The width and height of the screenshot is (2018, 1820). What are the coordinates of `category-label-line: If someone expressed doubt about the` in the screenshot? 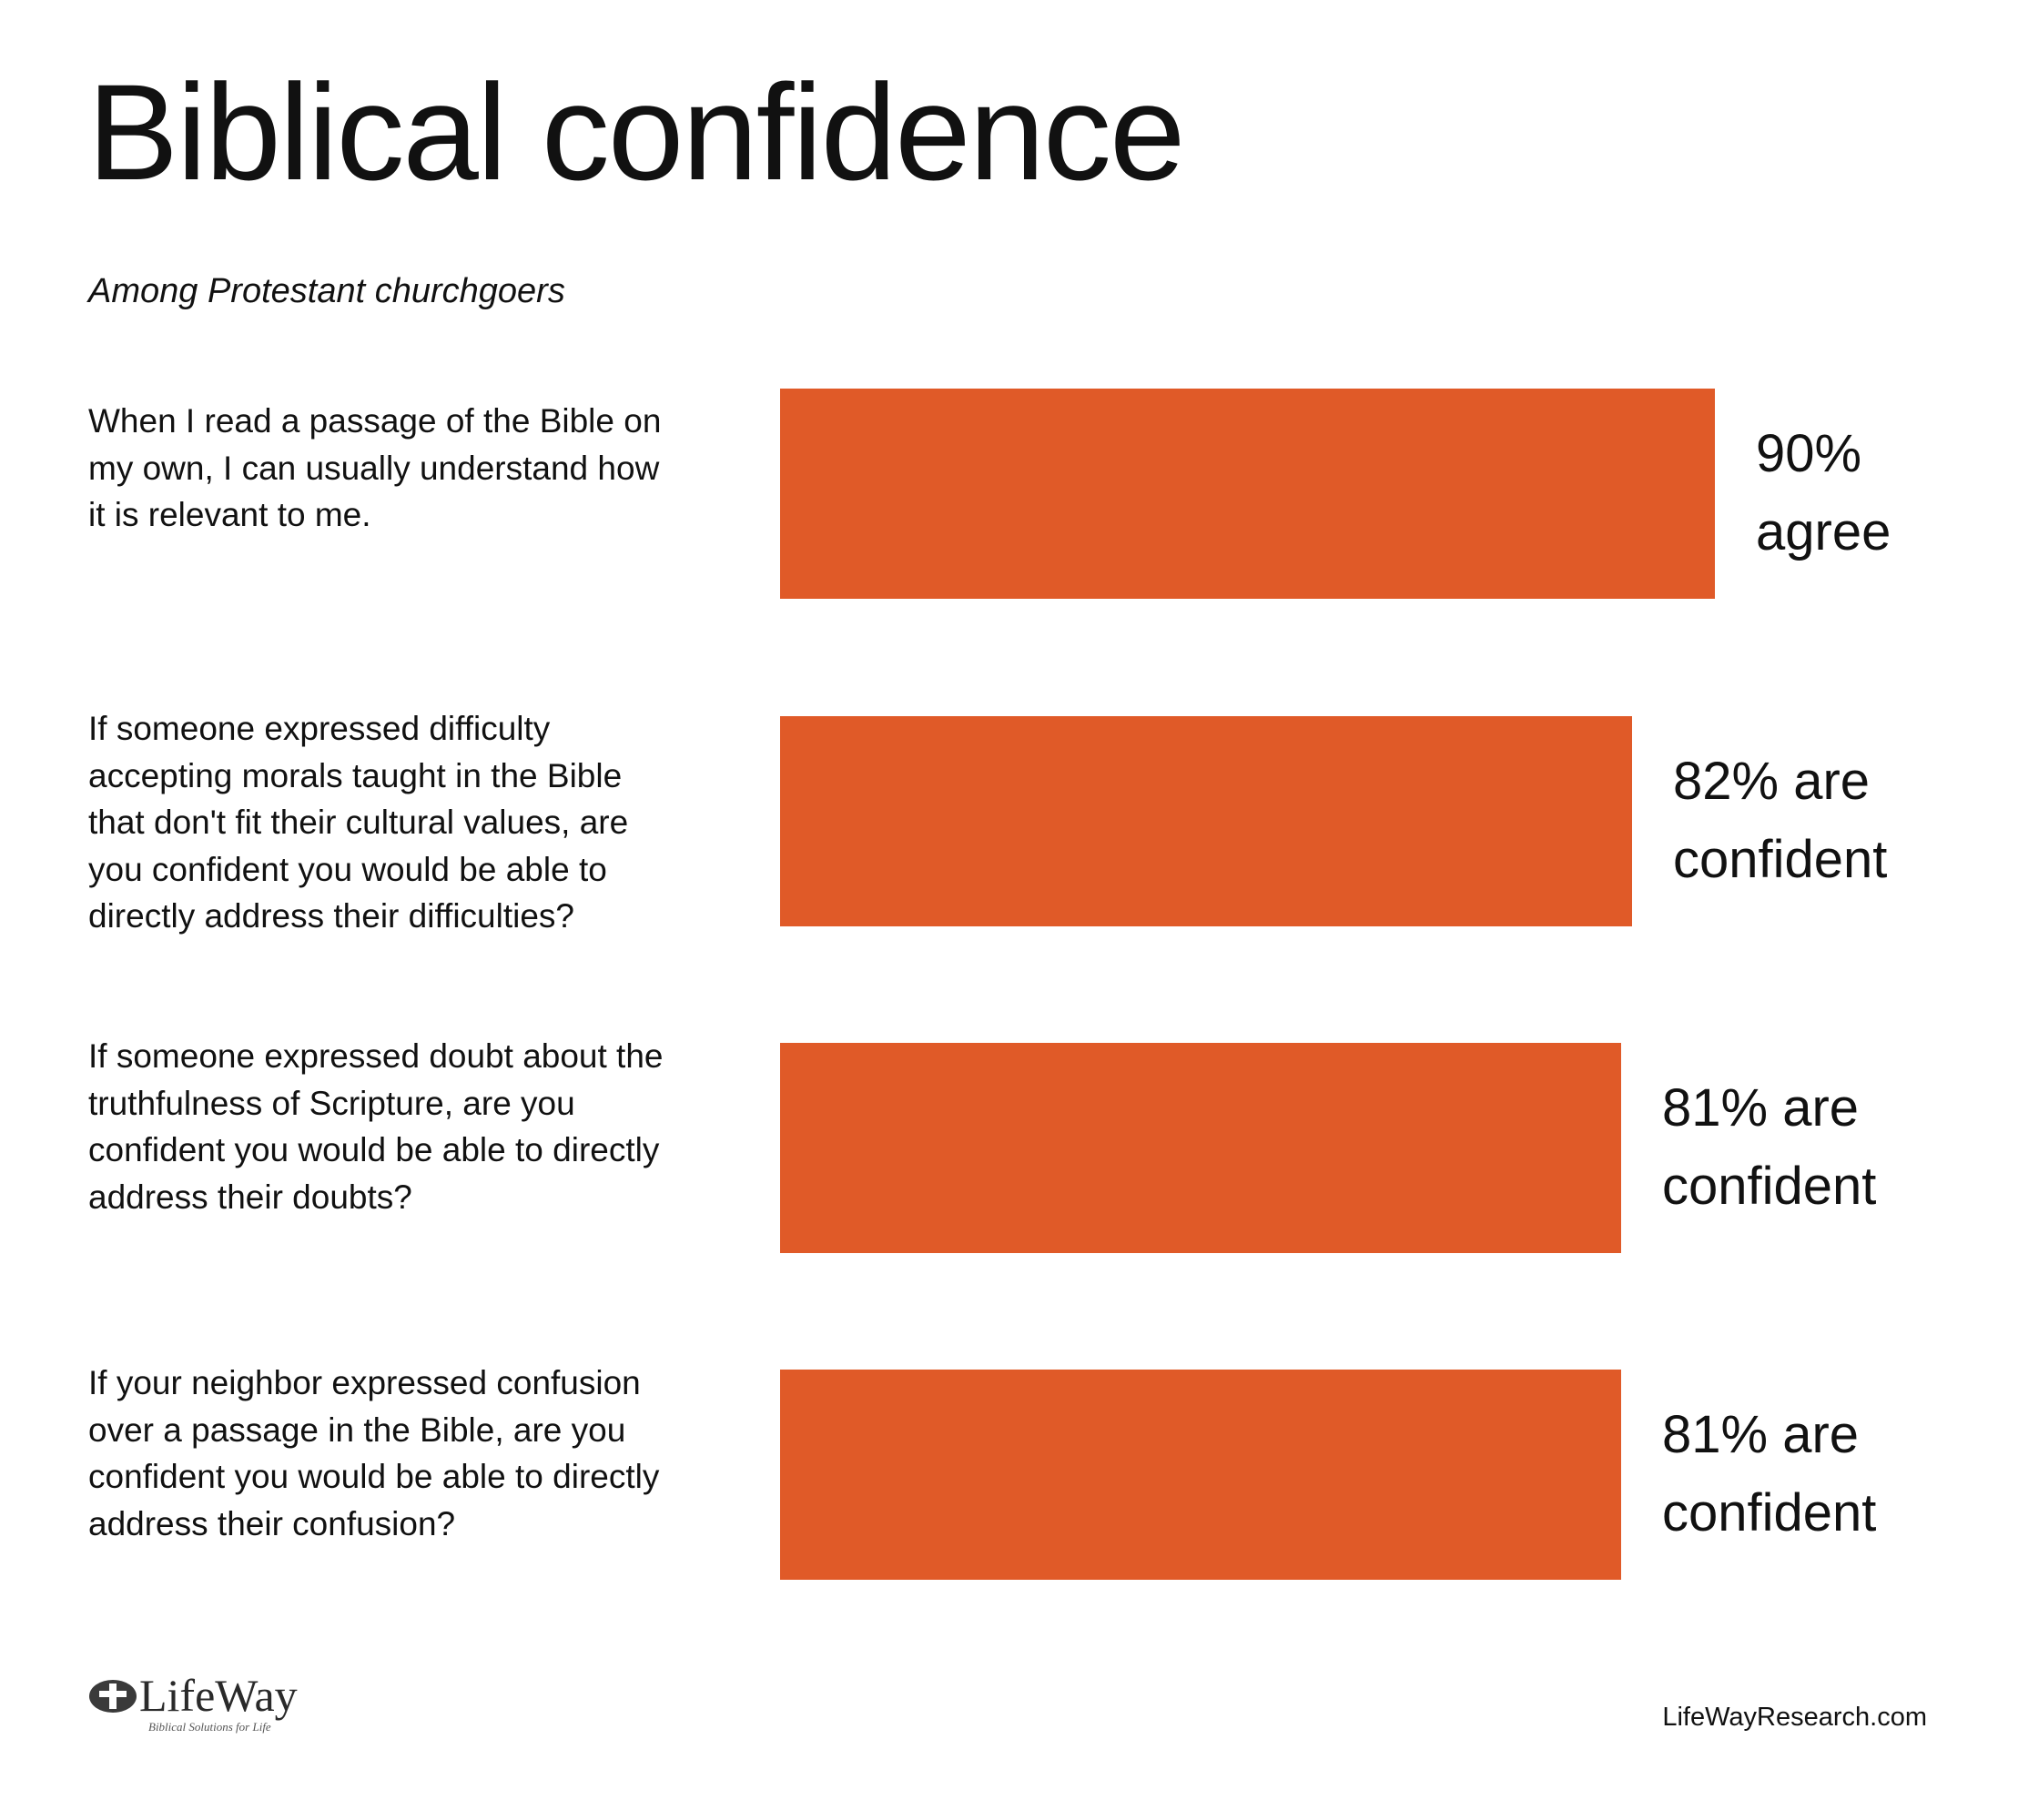 It's located at (376, 1056).